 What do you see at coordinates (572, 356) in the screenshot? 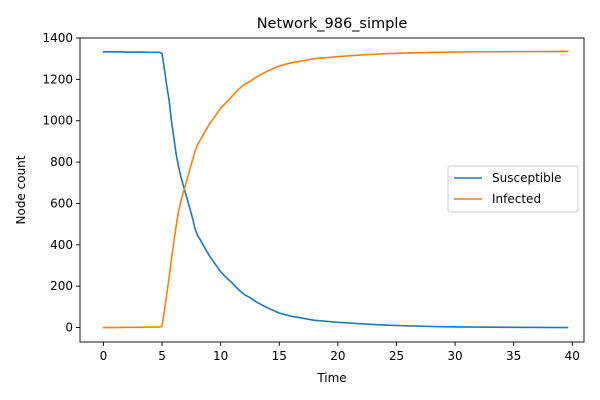
I see `x-tick-label: 40` at bounding box center [572, 356].